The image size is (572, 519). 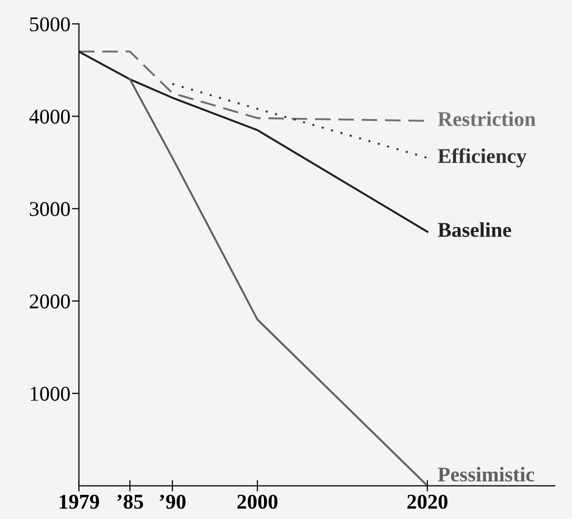 I want to click on y-tick-label: 2000, so click(x=50, y=301).